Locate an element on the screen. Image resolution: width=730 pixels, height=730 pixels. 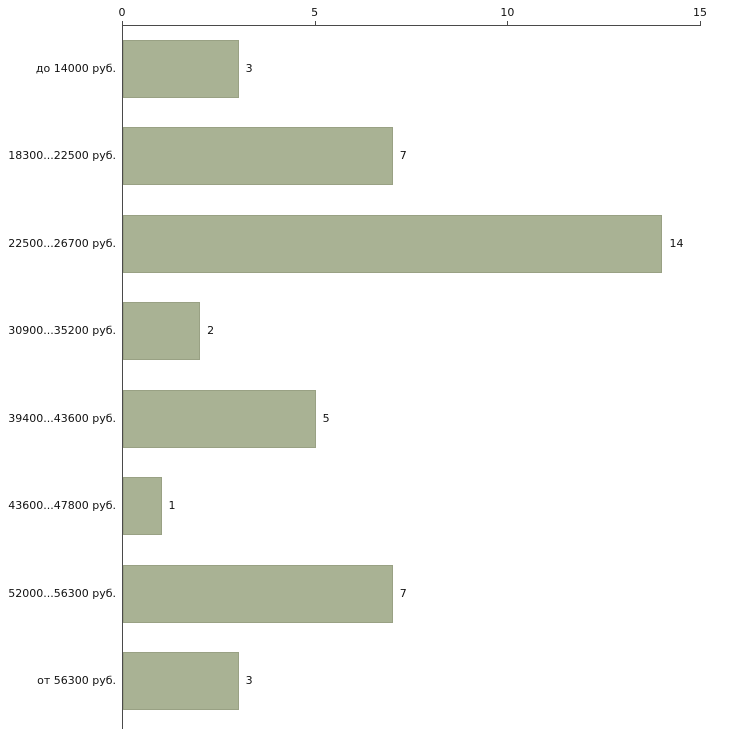
x-tick-label: 15 is located at coordinates (700, 12).